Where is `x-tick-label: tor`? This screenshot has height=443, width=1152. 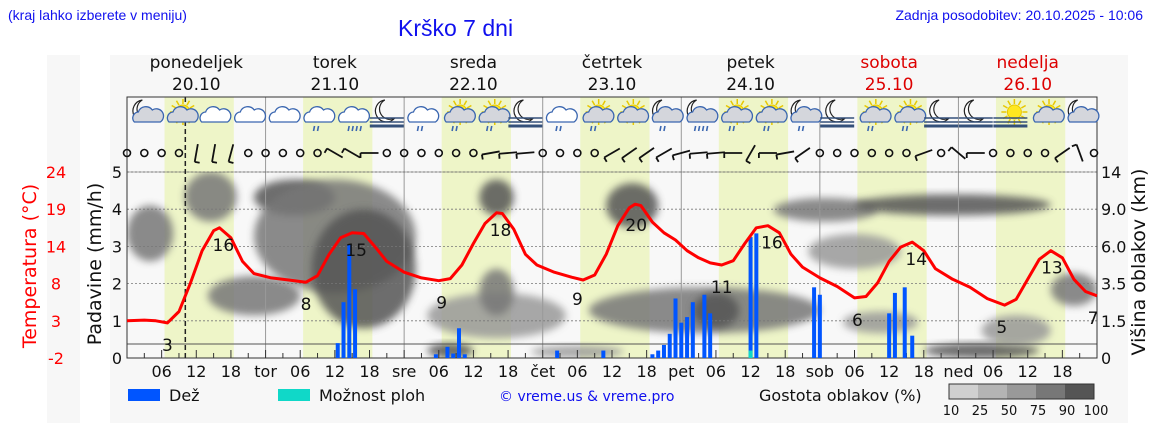 x-tick-label: tor is located at coordinates (265, 371).